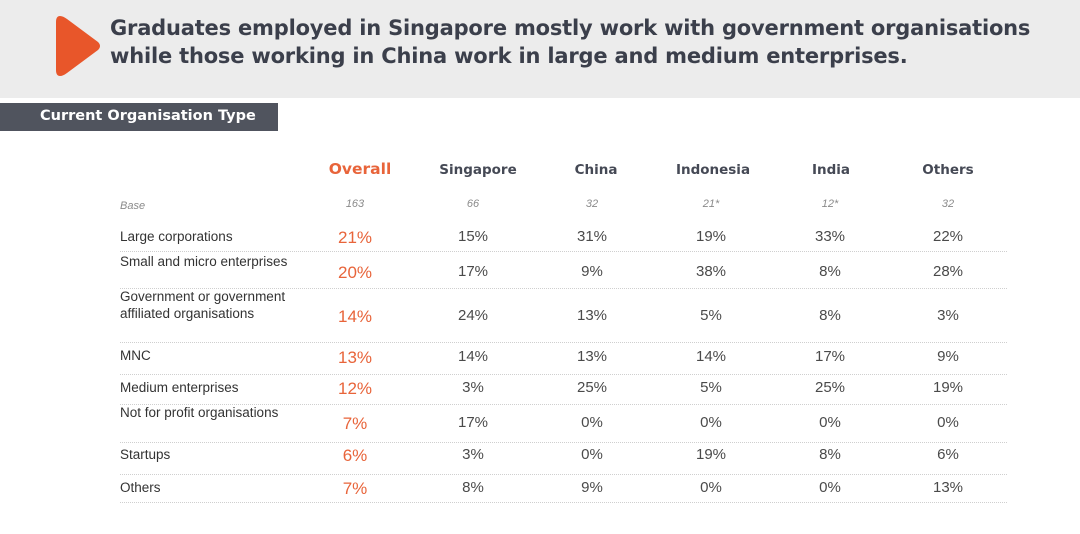 The width and height of the screenshot is (1080, 534). Describe the element at coordinates (199, 412) in the screenshot. I see `row-label: Not for profit organisations` at that location.